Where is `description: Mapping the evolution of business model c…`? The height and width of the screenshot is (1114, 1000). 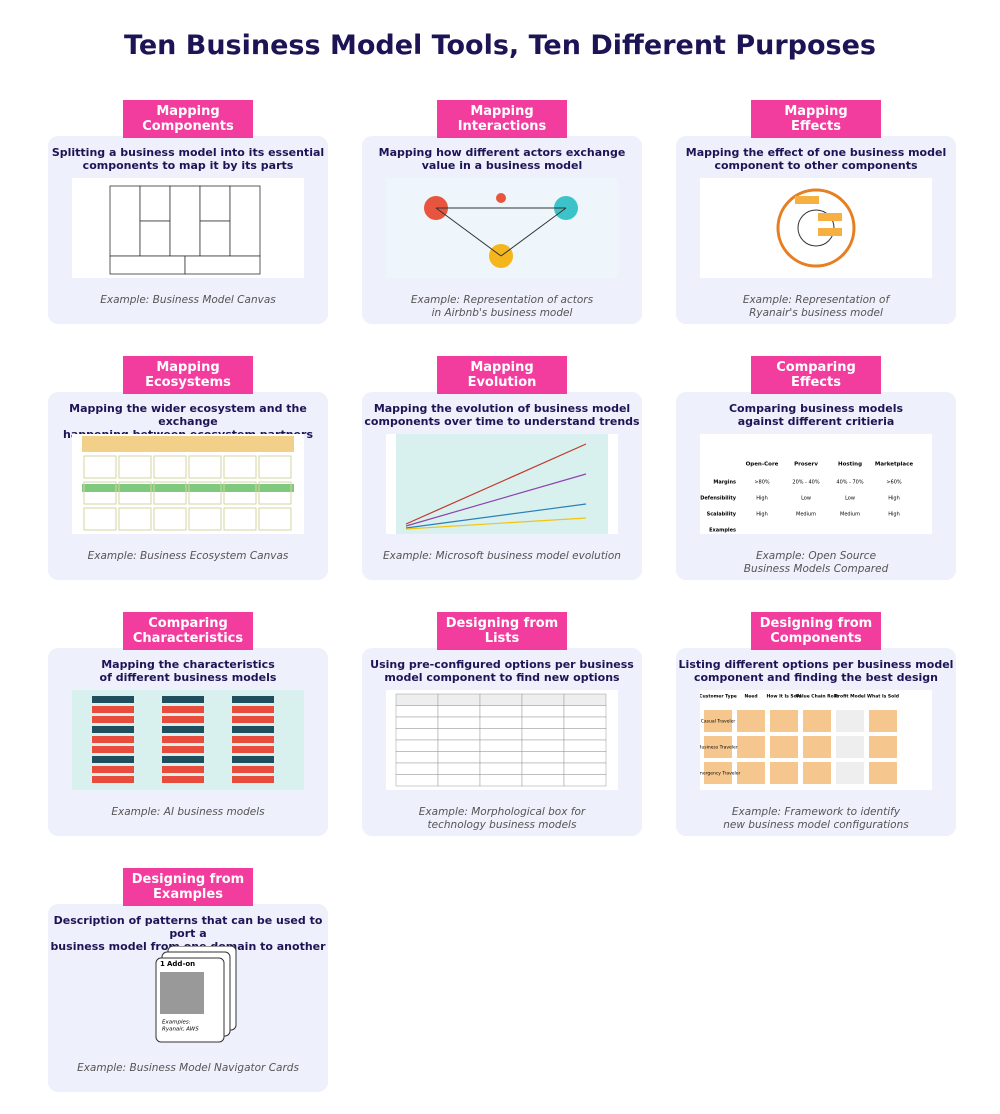
description: Mapping the evolution of business model c… is located at coordinates (502, 415).